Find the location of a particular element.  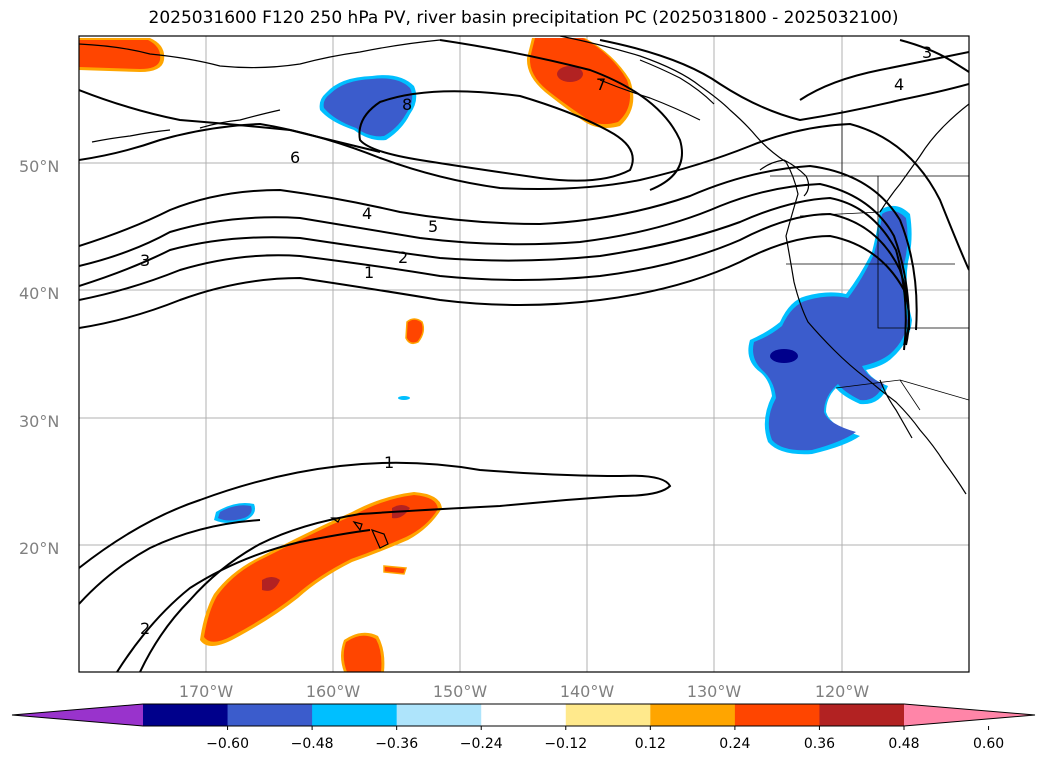

contour-label-5: 5 is located at coordinates (433, 226).